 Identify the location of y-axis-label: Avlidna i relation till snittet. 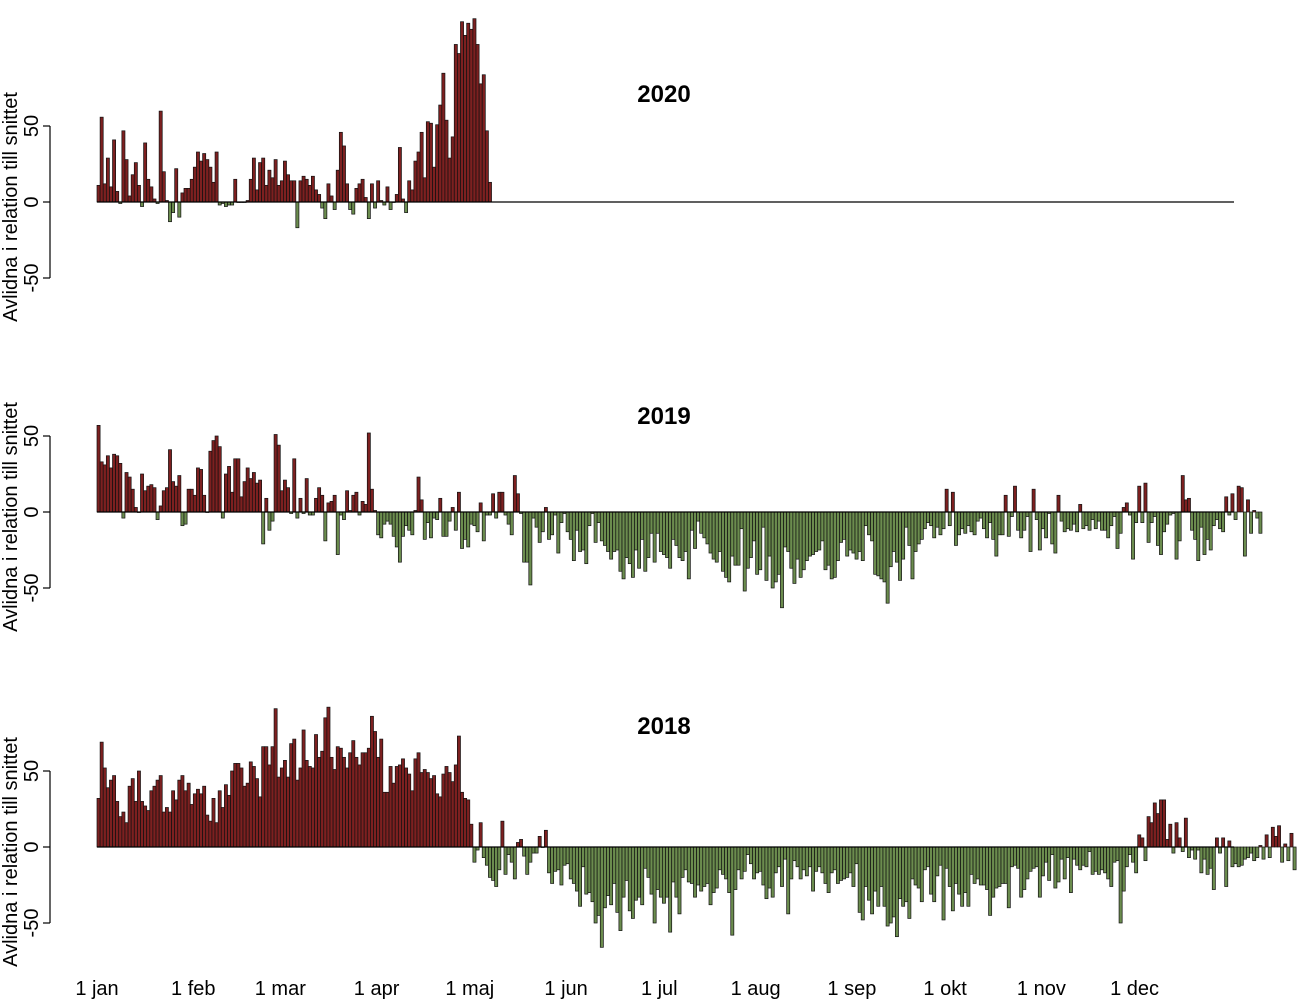
(11, 207).